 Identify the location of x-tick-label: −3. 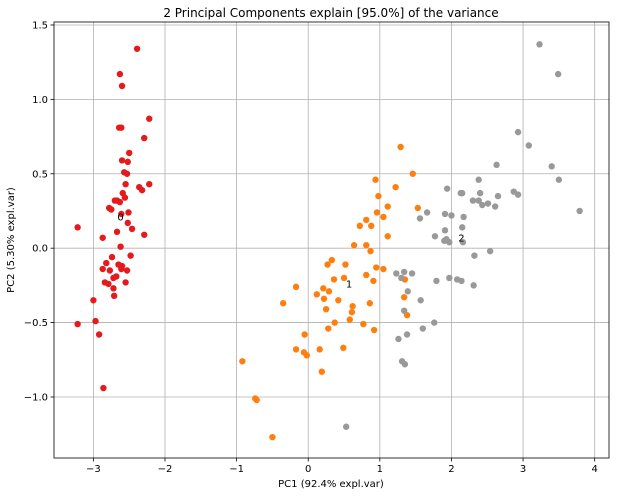
(93, 469).